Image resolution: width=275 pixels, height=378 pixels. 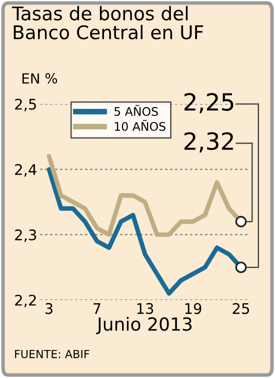 I want to click on x-tick-label: 25, so click(x=241, y=308).